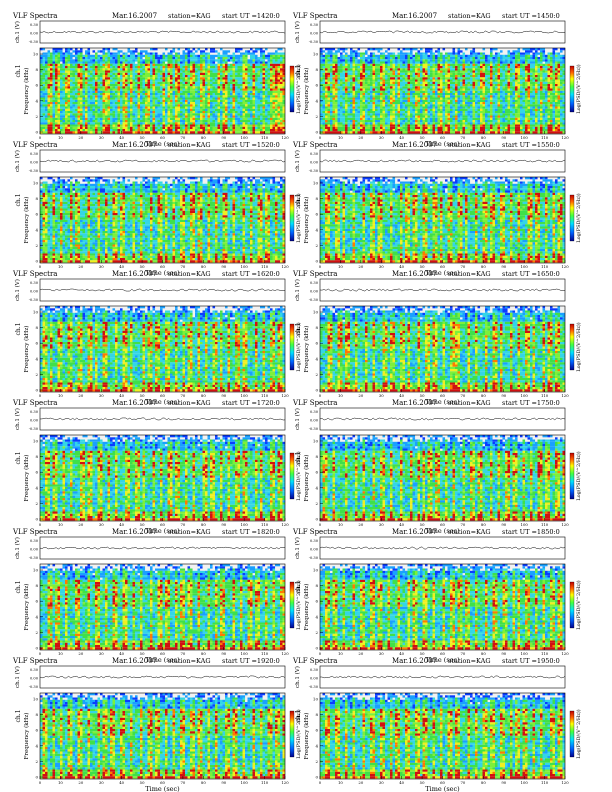  Describe the element at coordinates (314, 42) in the screenshot. I see `waveform-tick-label: -0.30` at that location.